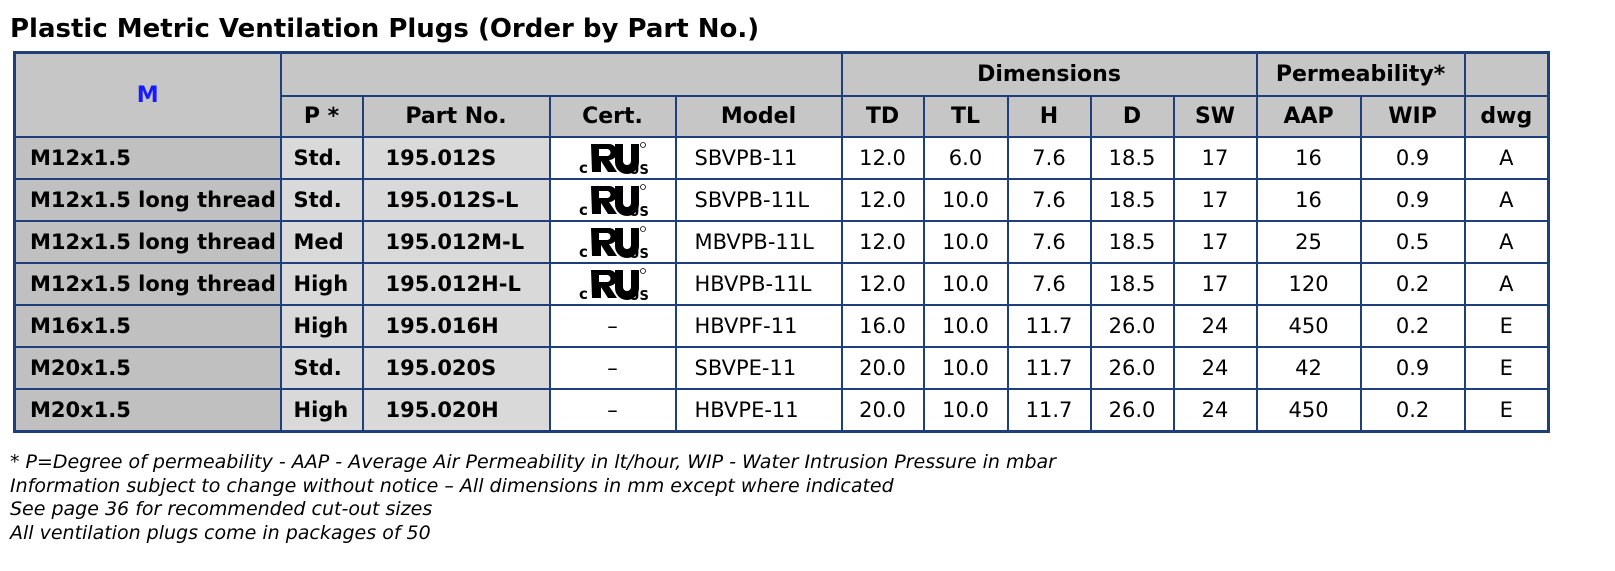 The image size is (1615, 571). What do you see at coordinates (758, 326) in the screenshot?
I see `table-cell: HBVPF-11` at bounding box center [758, 326].